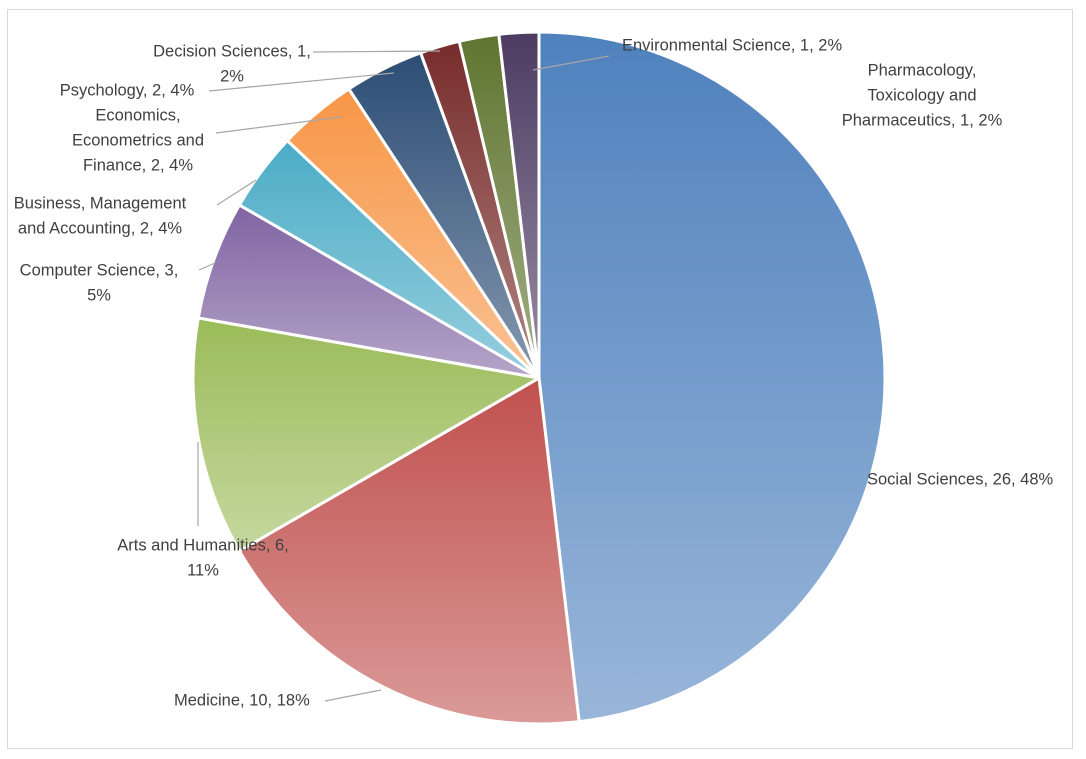  I want to click on data-label-pharmacology-toxicology-and-pharmaceutics: Pharmaceutics, 1, 2%, so click(922, 120).